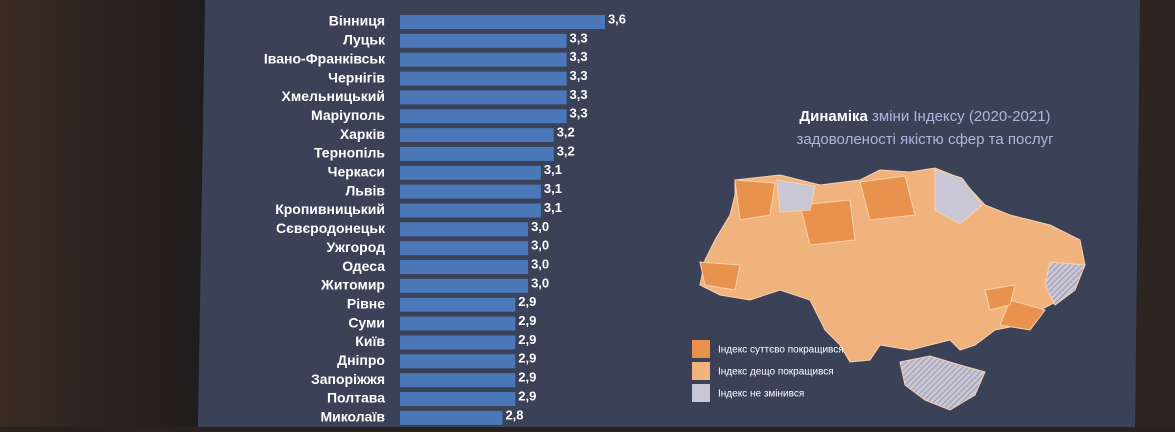  What do you see at coordinates (356, 172) in the screenshot?
I see `category-label: Черкаси` at bounding box center [356, 172].